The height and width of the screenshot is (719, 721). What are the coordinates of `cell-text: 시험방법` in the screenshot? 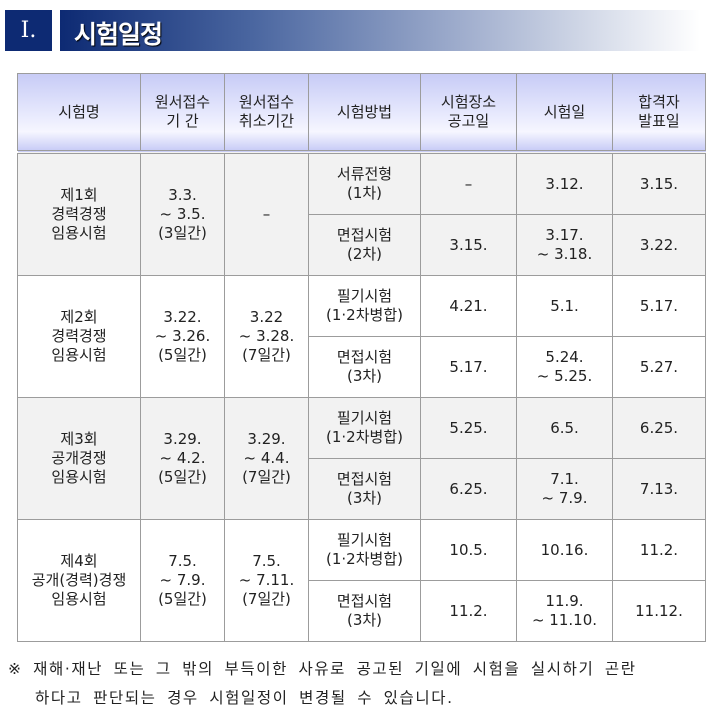 It's located at (364, 111).